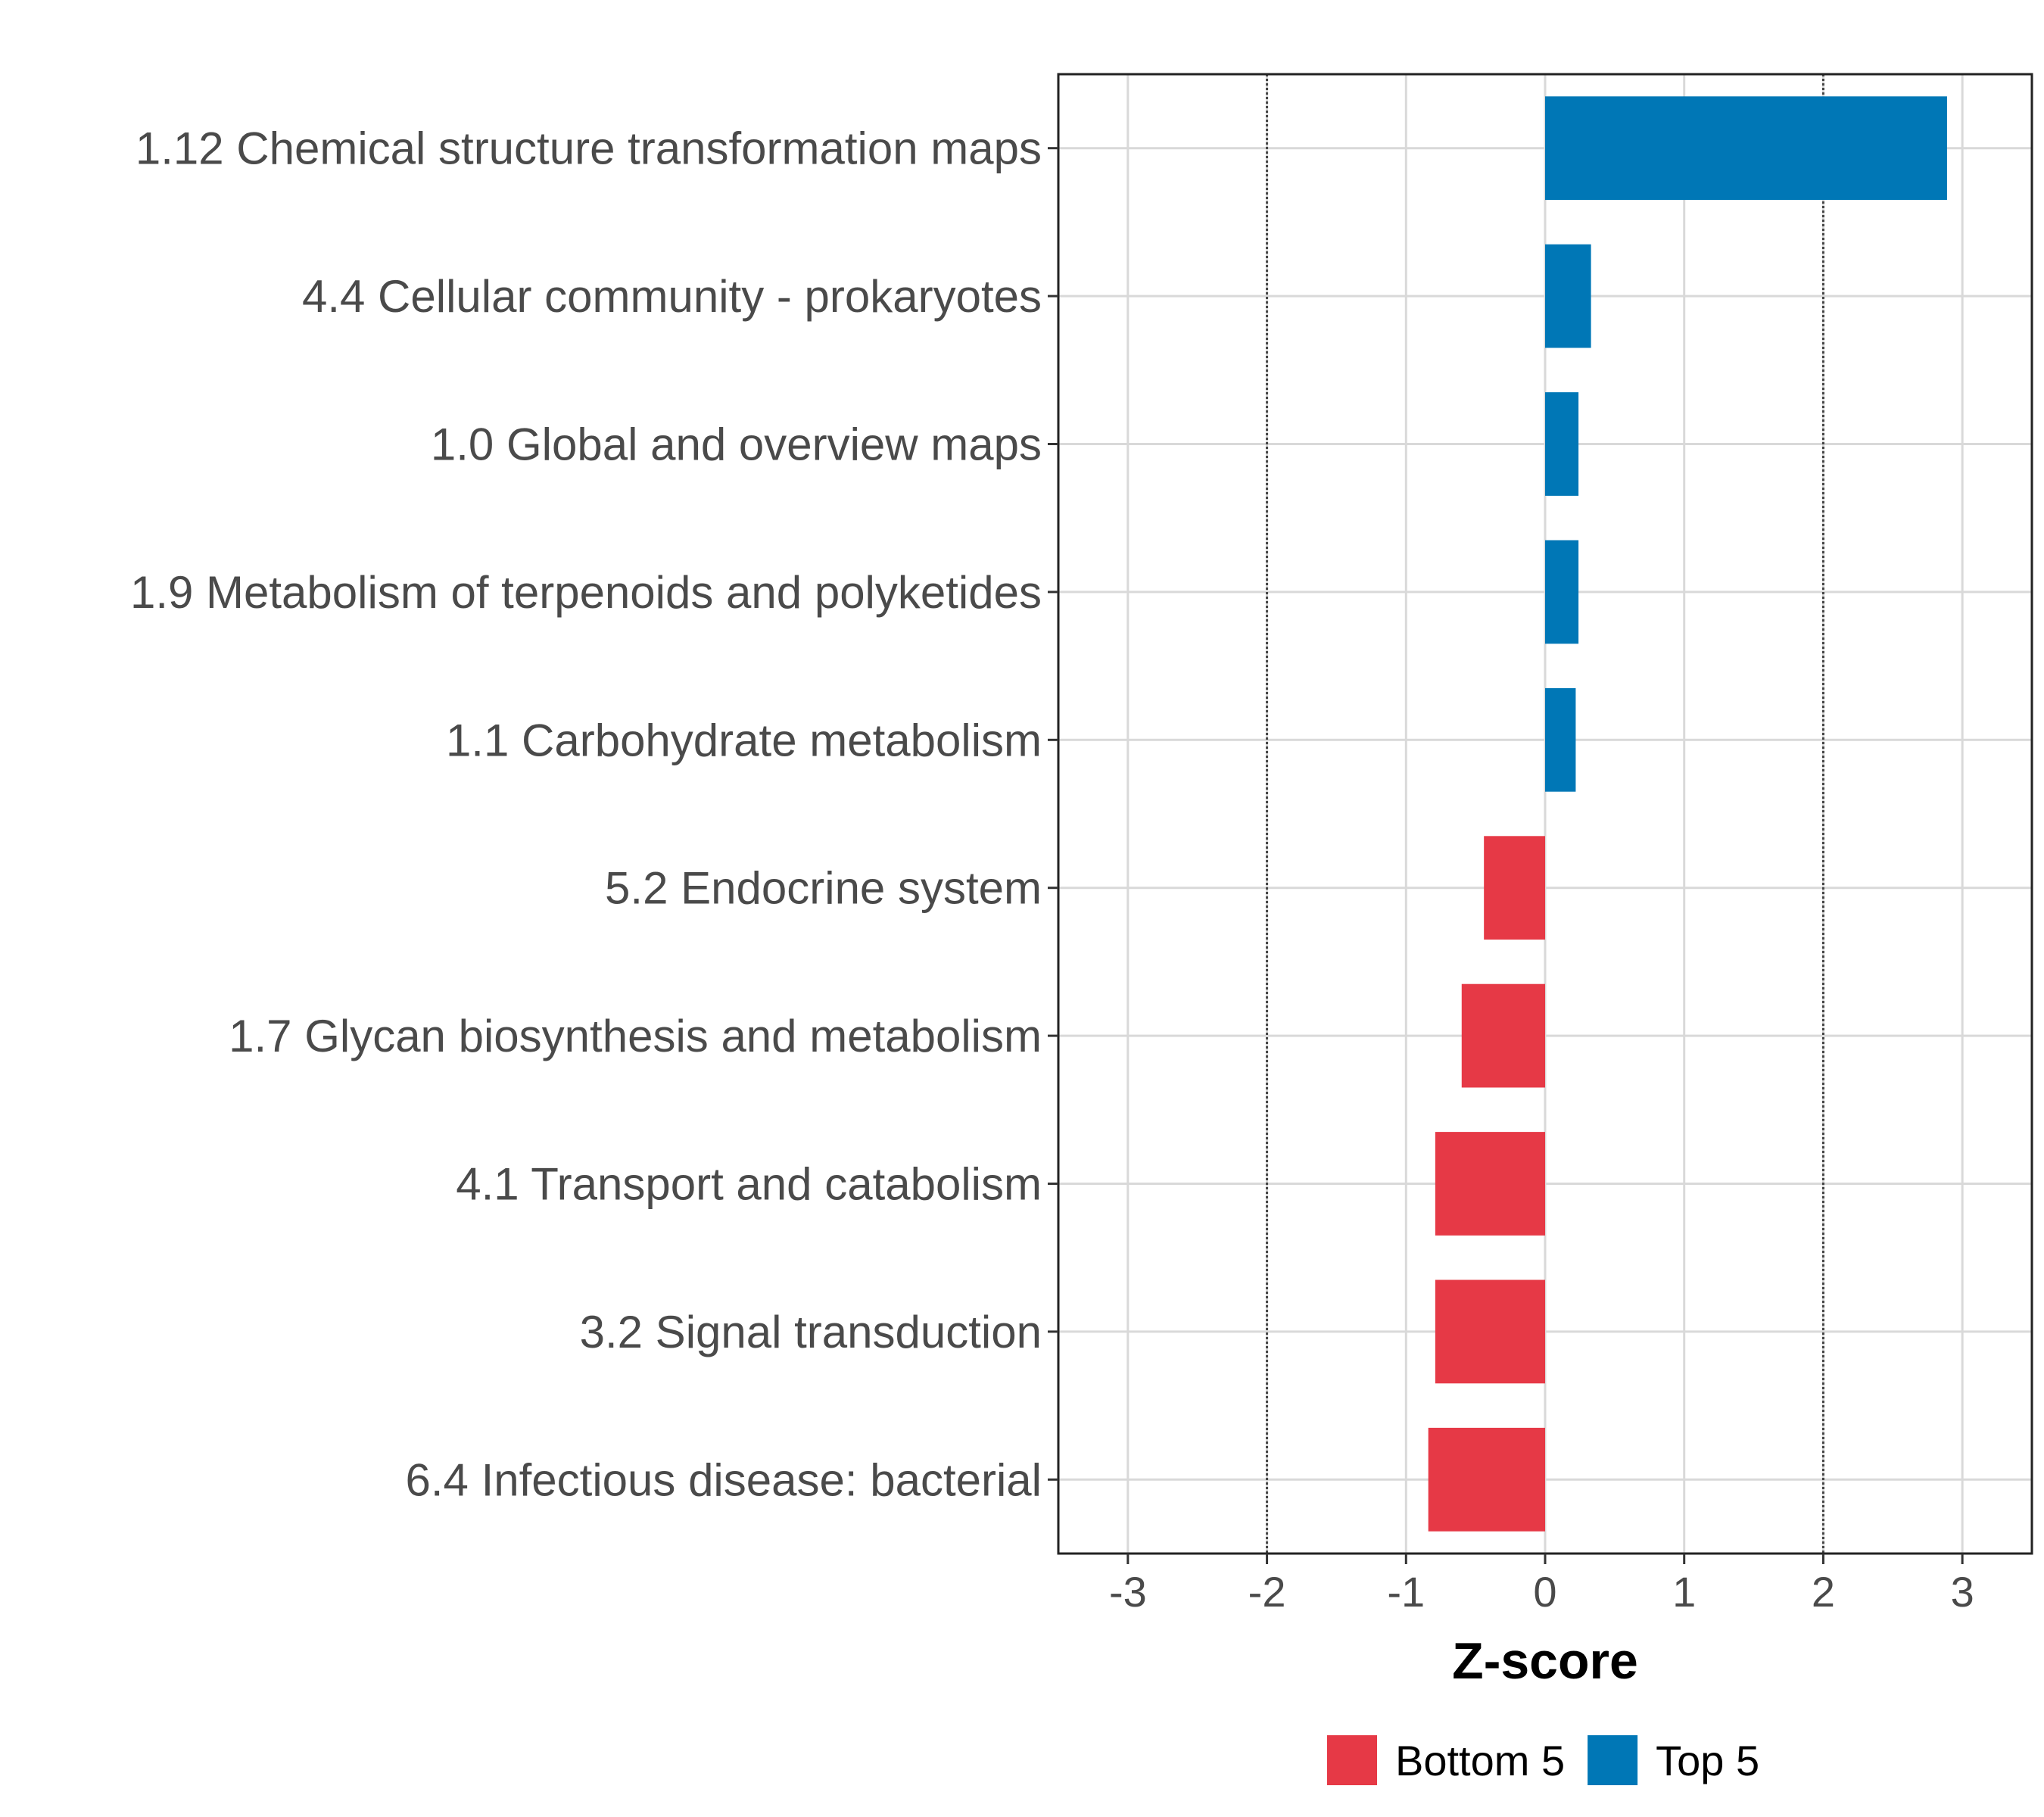 Image resolution: width=2044 pixels, height=1817 pixels. I want to click on category-label: 1.1 Carbohydrate metabolism, so click(744, 740).